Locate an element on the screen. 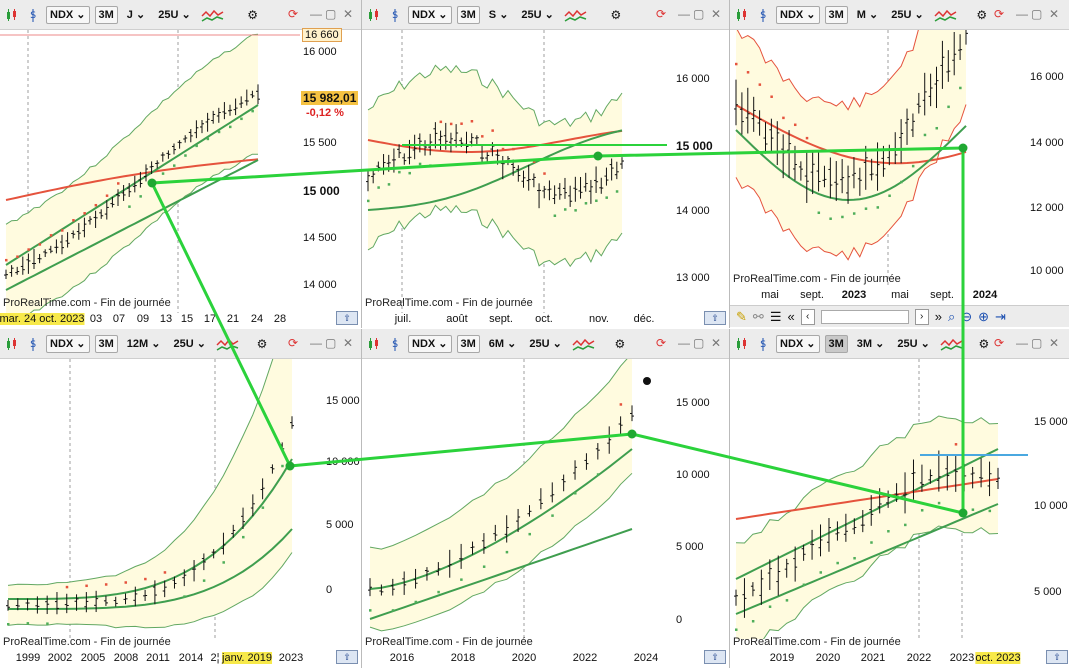  scroll-to-end-icon: ⇥ is located at coordinates (1000, 316).